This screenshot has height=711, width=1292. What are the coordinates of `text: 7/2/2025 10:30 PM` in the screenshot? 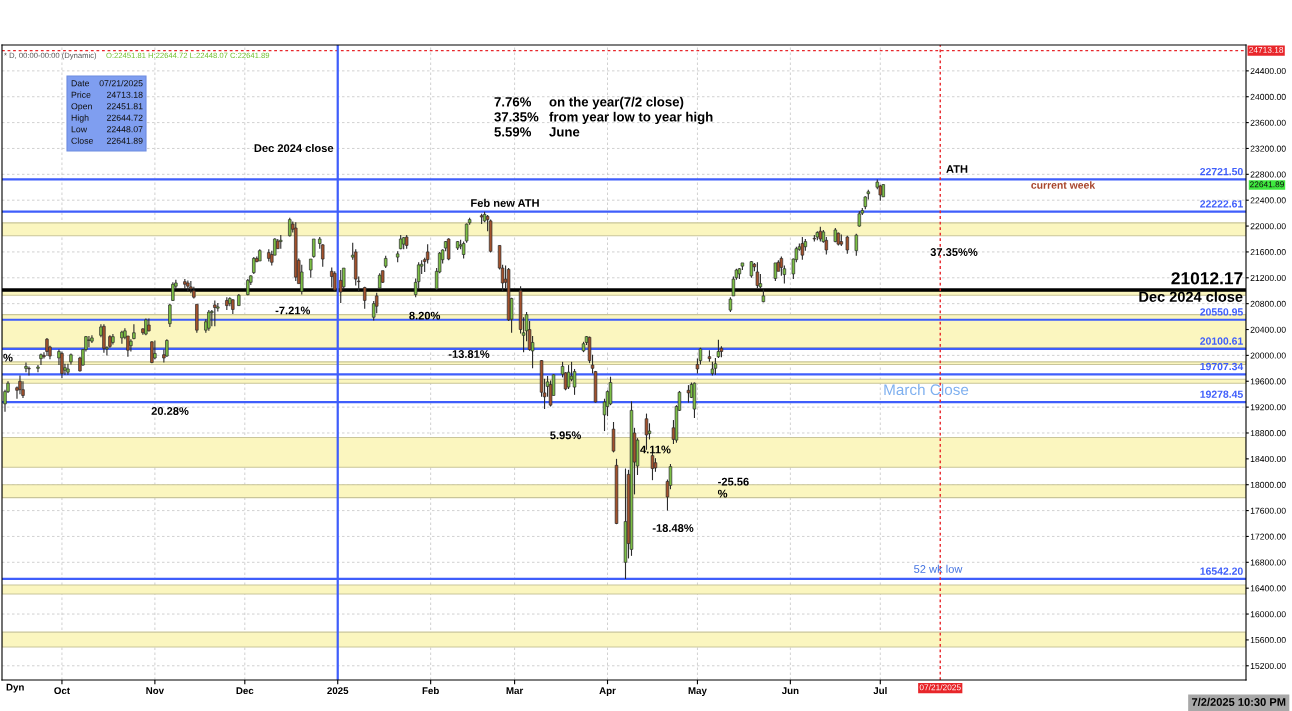 It's located at (1238, 702).